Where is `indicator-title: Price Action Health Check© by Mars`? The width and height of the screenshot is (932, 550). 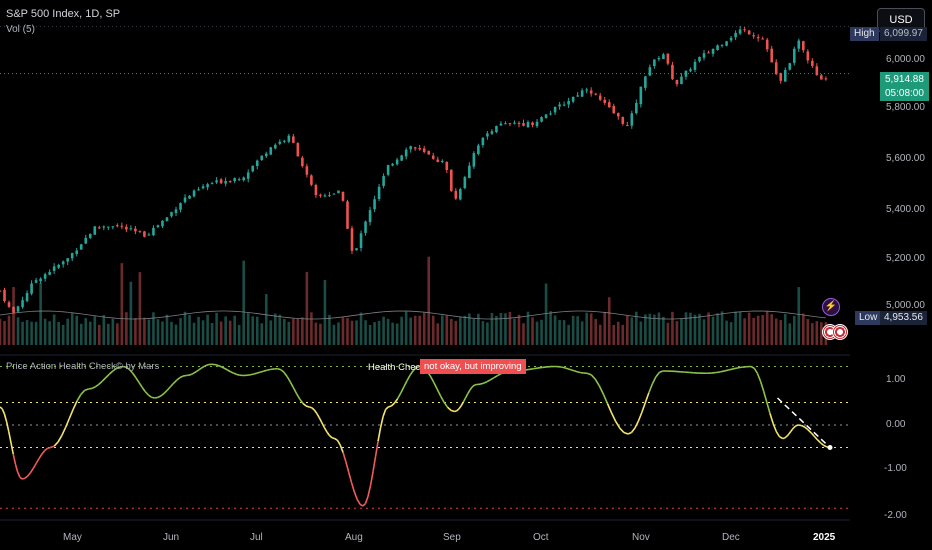 indicator-title: Price Action Health Check© by Mars is located at coordinates (83, 366).